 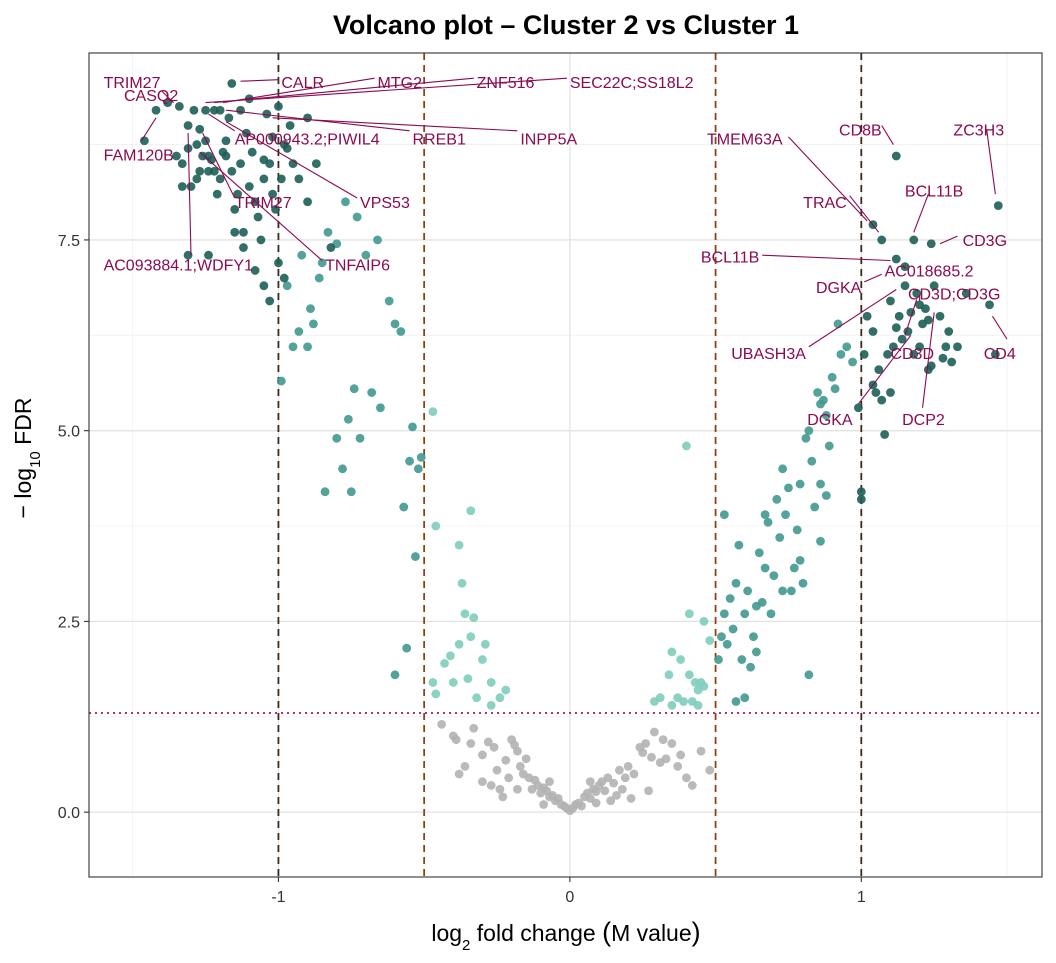 What do you see at coordinates (307, 139) in the screenshot?
I see `gene-label: AP000943.2;PIWIL4` at bounding box center [307, 139].